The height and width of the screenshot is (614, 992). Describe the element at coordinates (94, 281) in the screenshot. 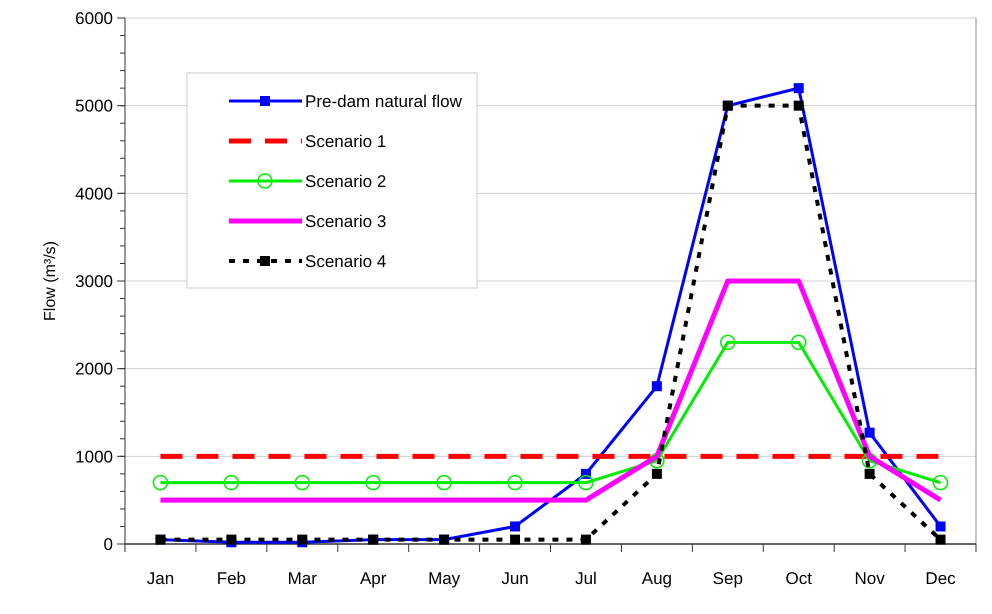

I see `y-tick-label: 3000` at that location.